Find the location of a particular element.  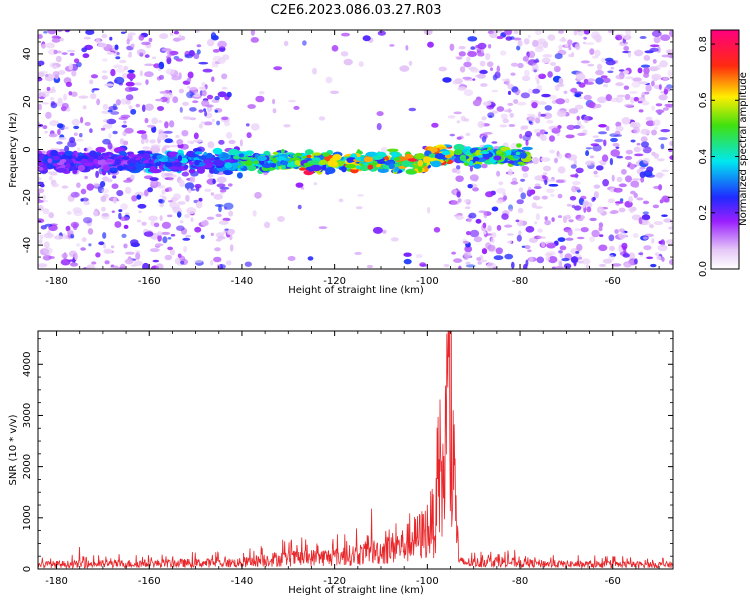

y-tick-label: 20 is located at coordinates (27, 101).